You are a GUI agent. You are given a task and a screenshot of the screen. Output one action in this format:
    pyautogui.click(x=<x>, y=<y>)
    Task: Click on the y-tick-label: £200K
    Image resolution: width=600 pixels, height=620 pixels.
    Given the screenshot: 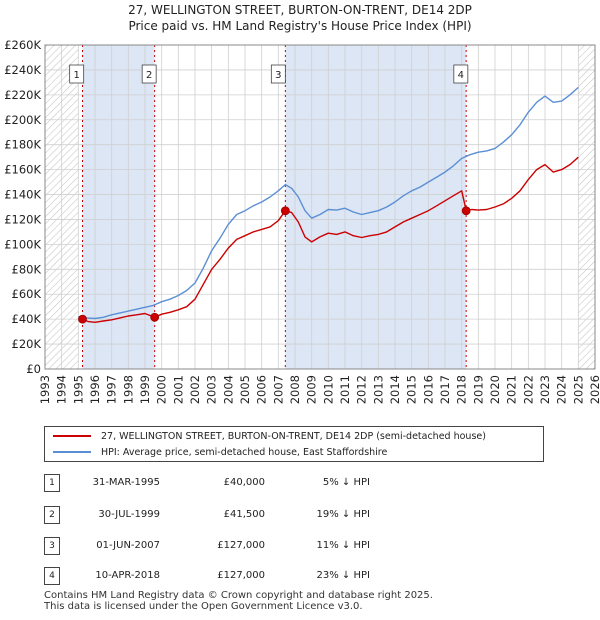 What is the action you would take?
    pyautogui.click(x=22, y=120)
    